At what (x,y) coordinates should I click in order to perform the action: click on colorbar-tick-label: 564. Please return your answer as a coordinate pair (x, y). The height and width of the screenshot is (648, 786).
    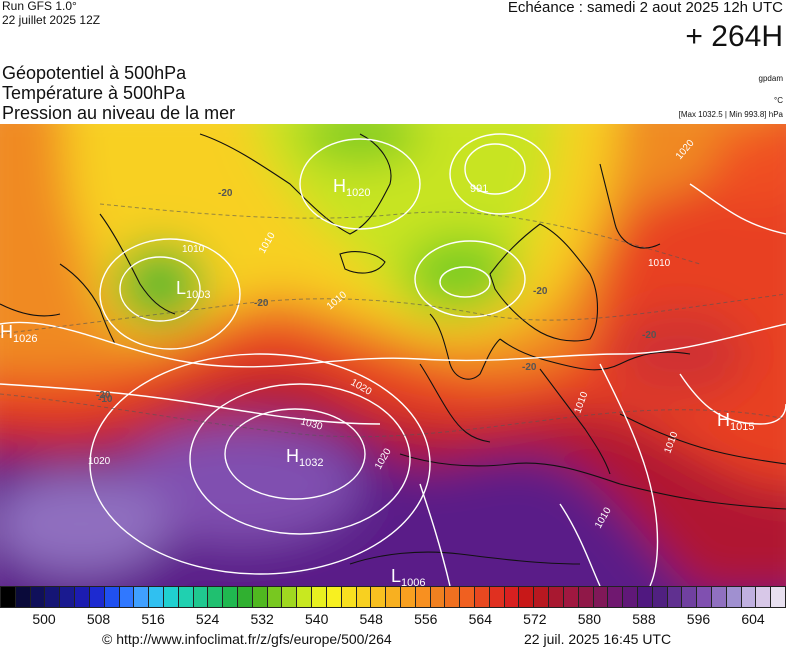
    Looking at the image, I should click on (480, 619).